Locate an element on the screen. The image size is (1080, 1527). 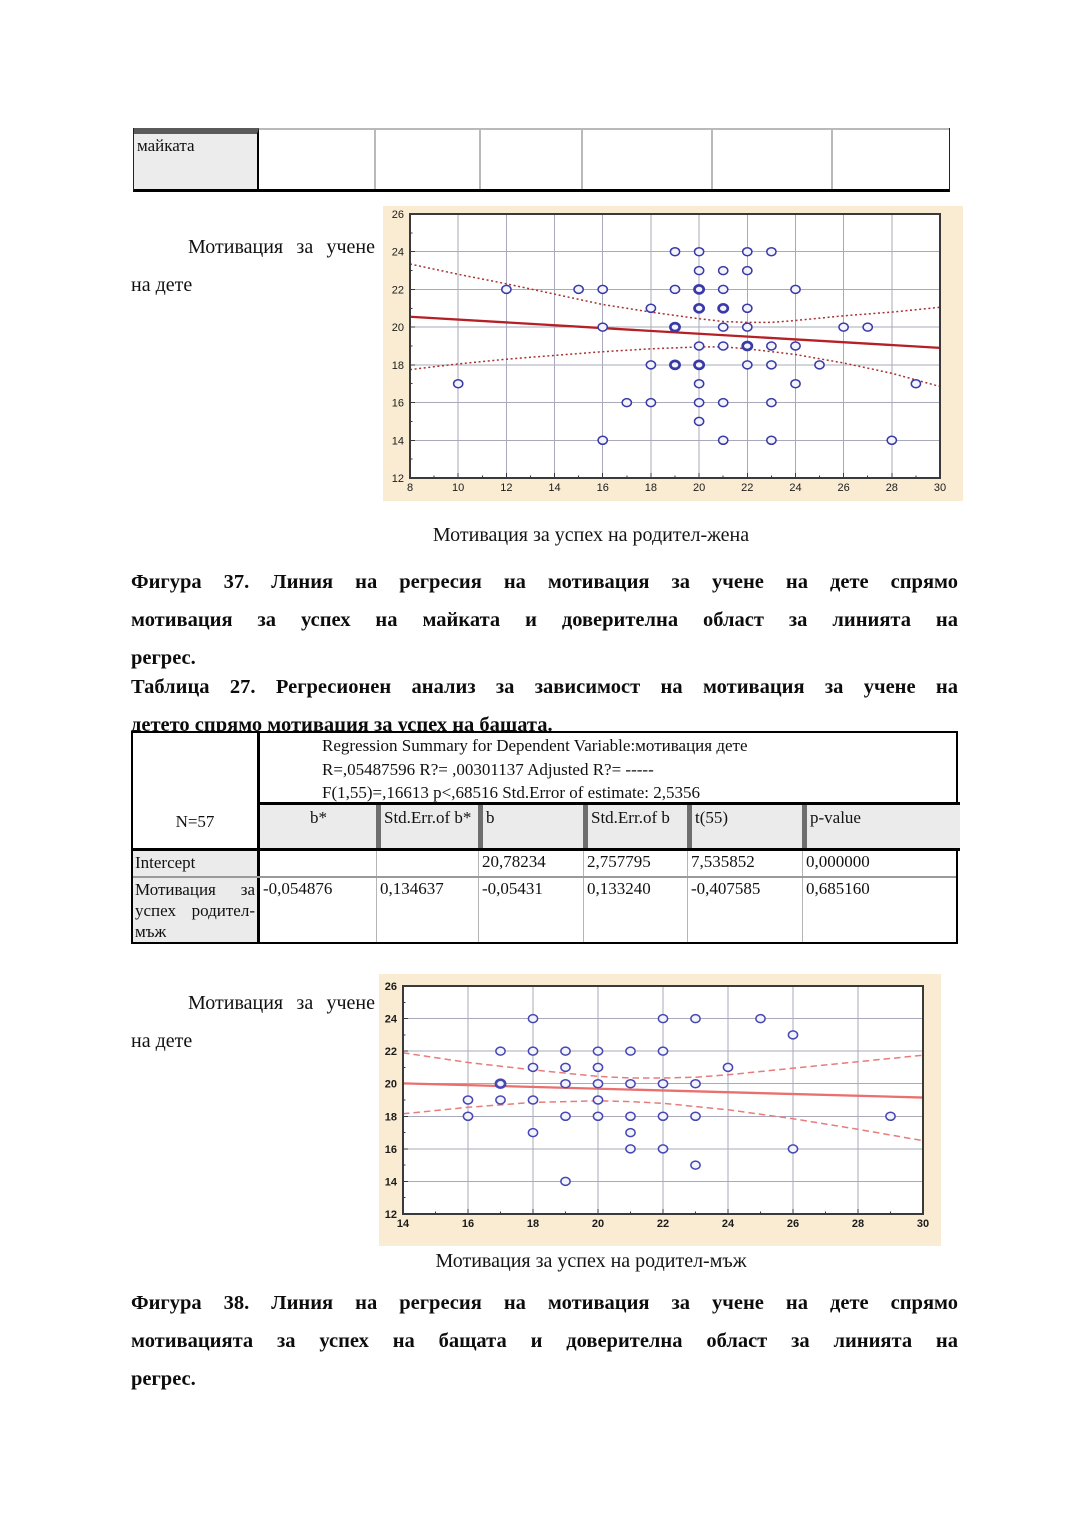
x-tick-label: 22 is located at coordinates (663, 1224).